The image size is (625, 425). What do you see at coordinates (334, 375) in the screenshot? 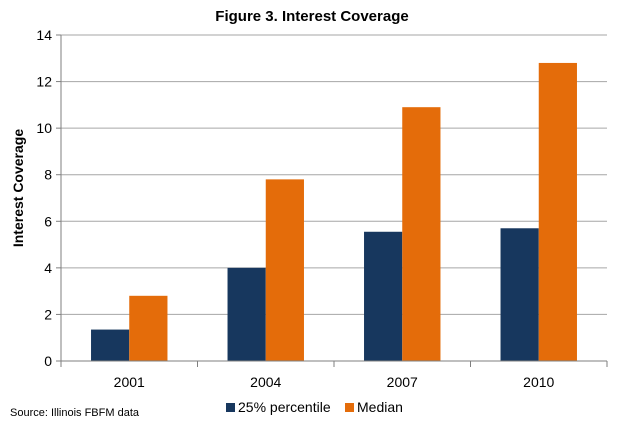
I see `x-axis-ticks: 2001 2004 2007 2010` at bounding box center [334, 375].